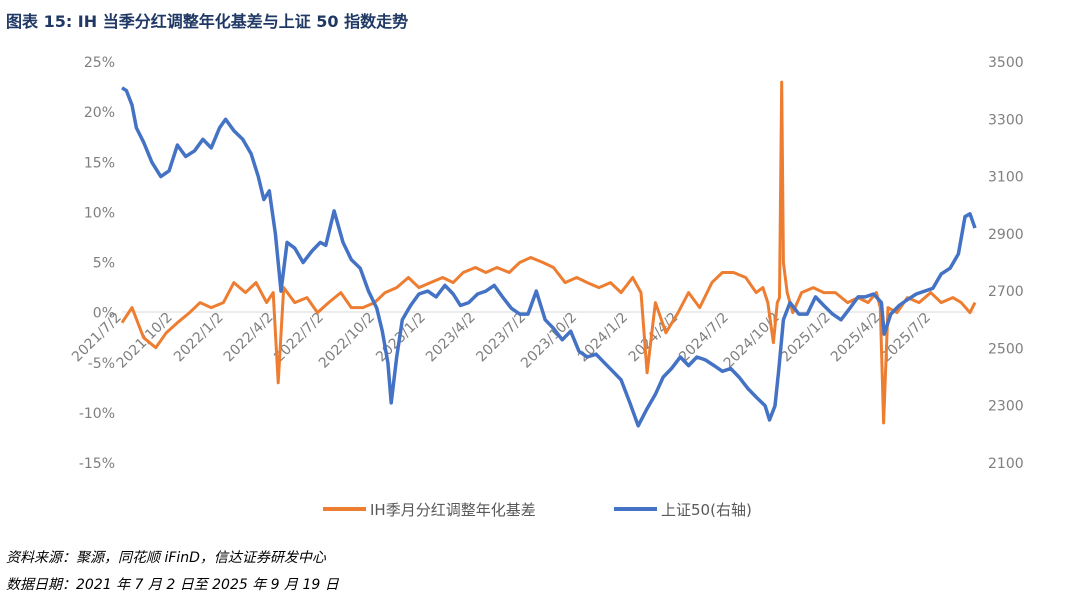  I want to click on x-tick-label: 2022/10/2, so click(347, 341).